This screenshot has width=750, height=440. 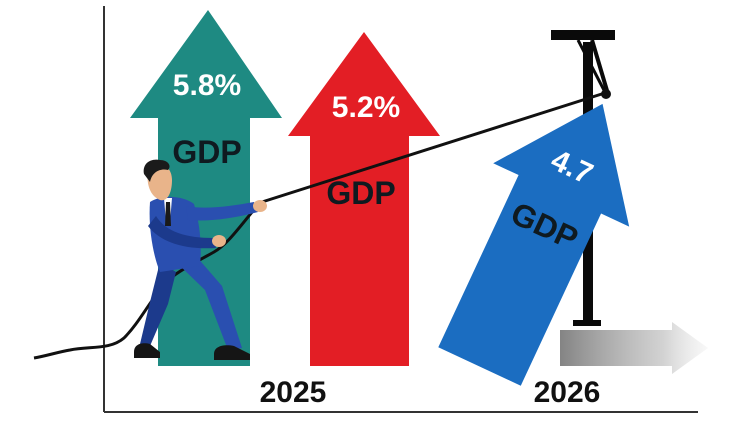 What do you see at coordinates (567, 392) in the screenshot?
I see `year-label-2026: 2026` at bounding box center [567, 392].